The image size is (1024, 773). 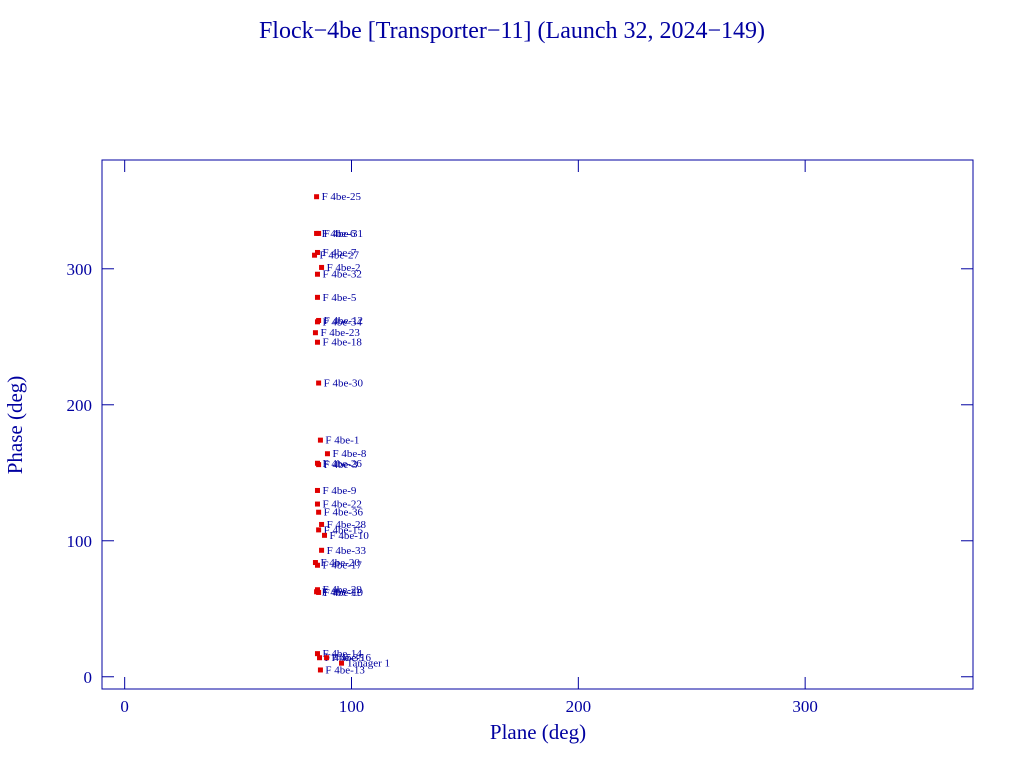 What do you see at coordinates (349, 454) in the screenshot?
I see `point-label: F 4be-8` at bounding box center [349, 454].